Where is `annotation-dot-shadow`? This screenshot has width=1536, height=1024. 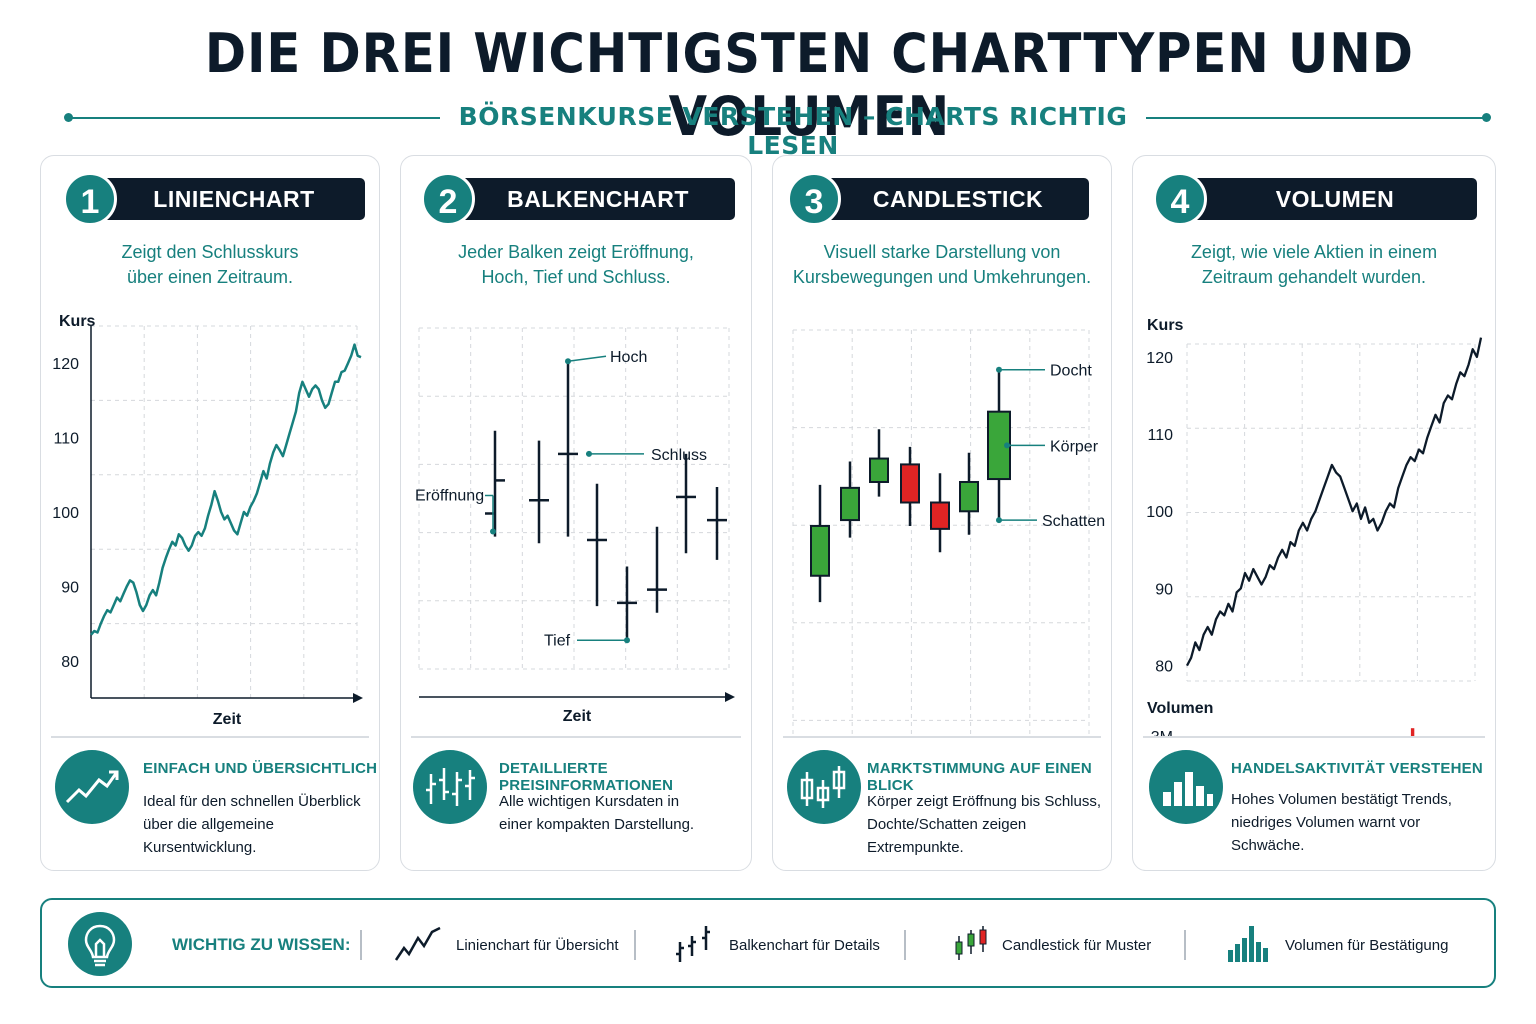
annotation-dot-shadow is located at coordinates (999, 520).